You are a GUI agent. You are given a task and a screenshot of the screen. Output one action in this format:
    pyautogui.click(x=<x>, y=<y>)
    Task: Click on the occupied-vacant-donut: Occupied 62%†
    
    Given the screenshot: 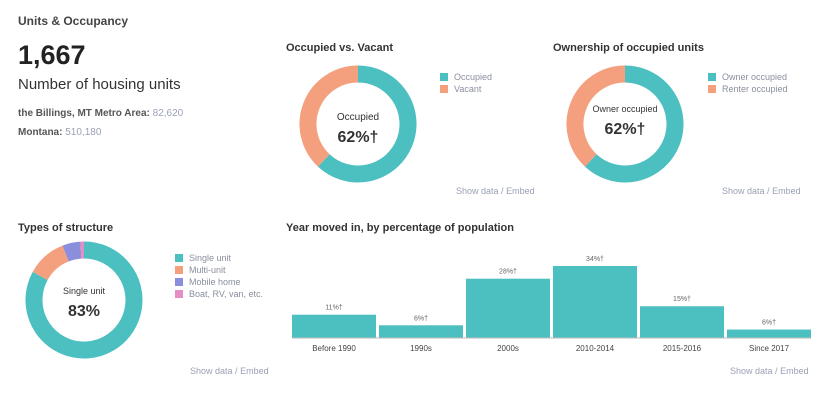 What is the action you would take?
    pyautogui.click(x=358, y=124)
    